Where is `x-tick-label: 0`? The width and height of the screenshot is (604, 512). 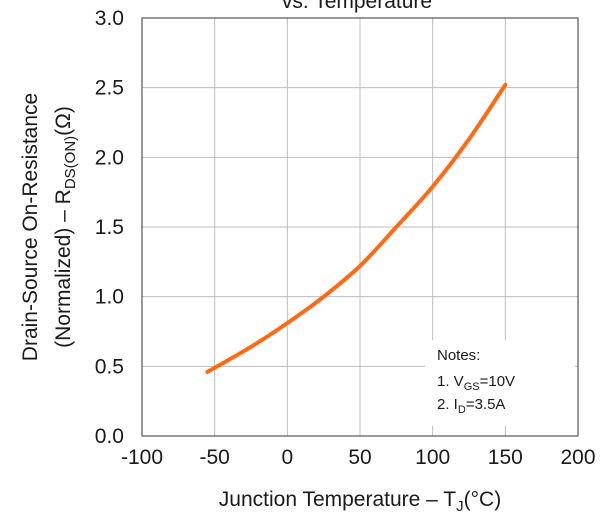
x-tick-label: 0 is located at coordinates (287, 457).